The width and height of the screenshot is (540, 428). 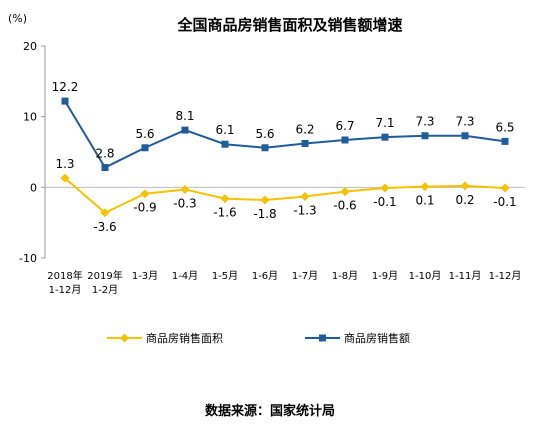 I want to click on legend: 商品房销售面积 商品房销售额, so click(x=258, y=338).